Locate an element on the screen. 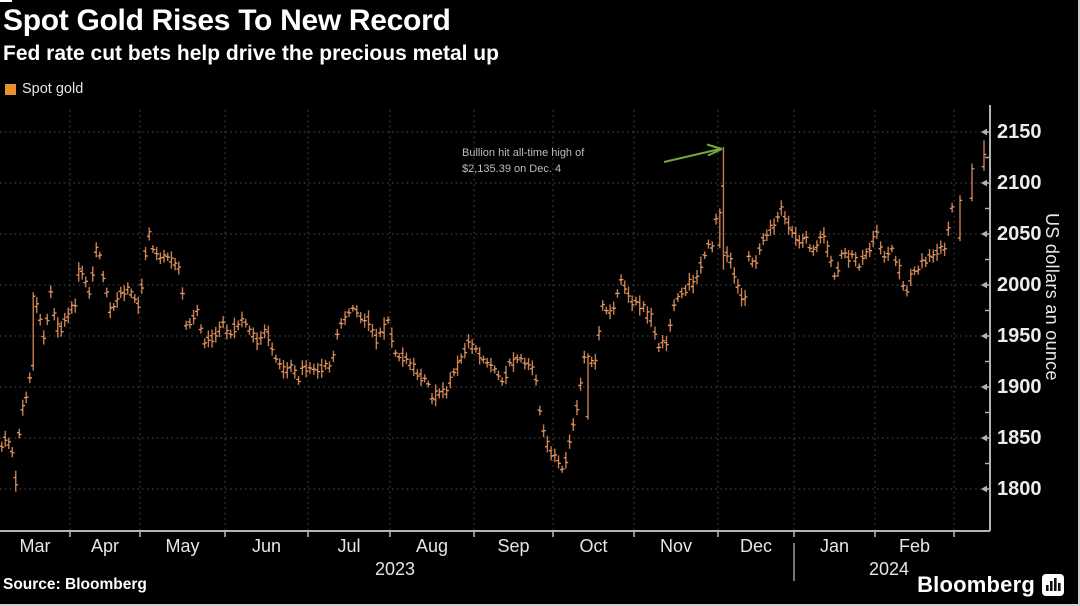  frame-border-right is located at coordinates (1079, 303).